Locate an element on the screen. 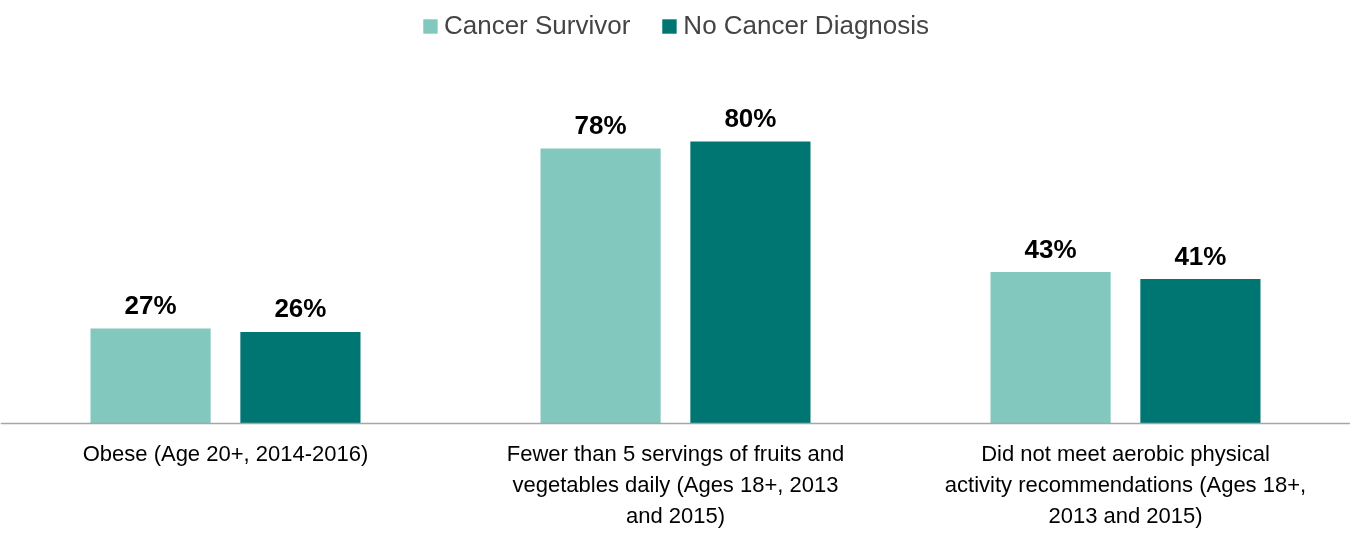  data-label: 26% is located at coordinates (300, 308).